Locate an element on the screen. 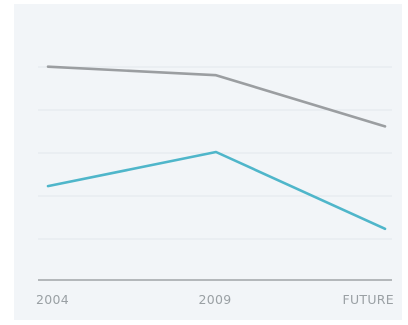 The height and width of the screenshot is (325, 408). x-tick-labels: 2004 2009 FUTURE is located at coordinates (215, 299).